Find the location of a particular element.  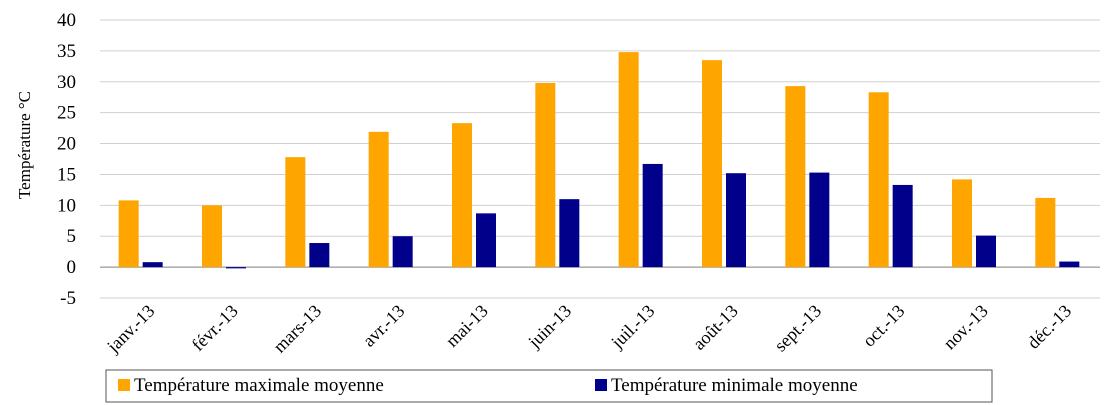

legend-swatch-min is located at coordinates (601, 385).